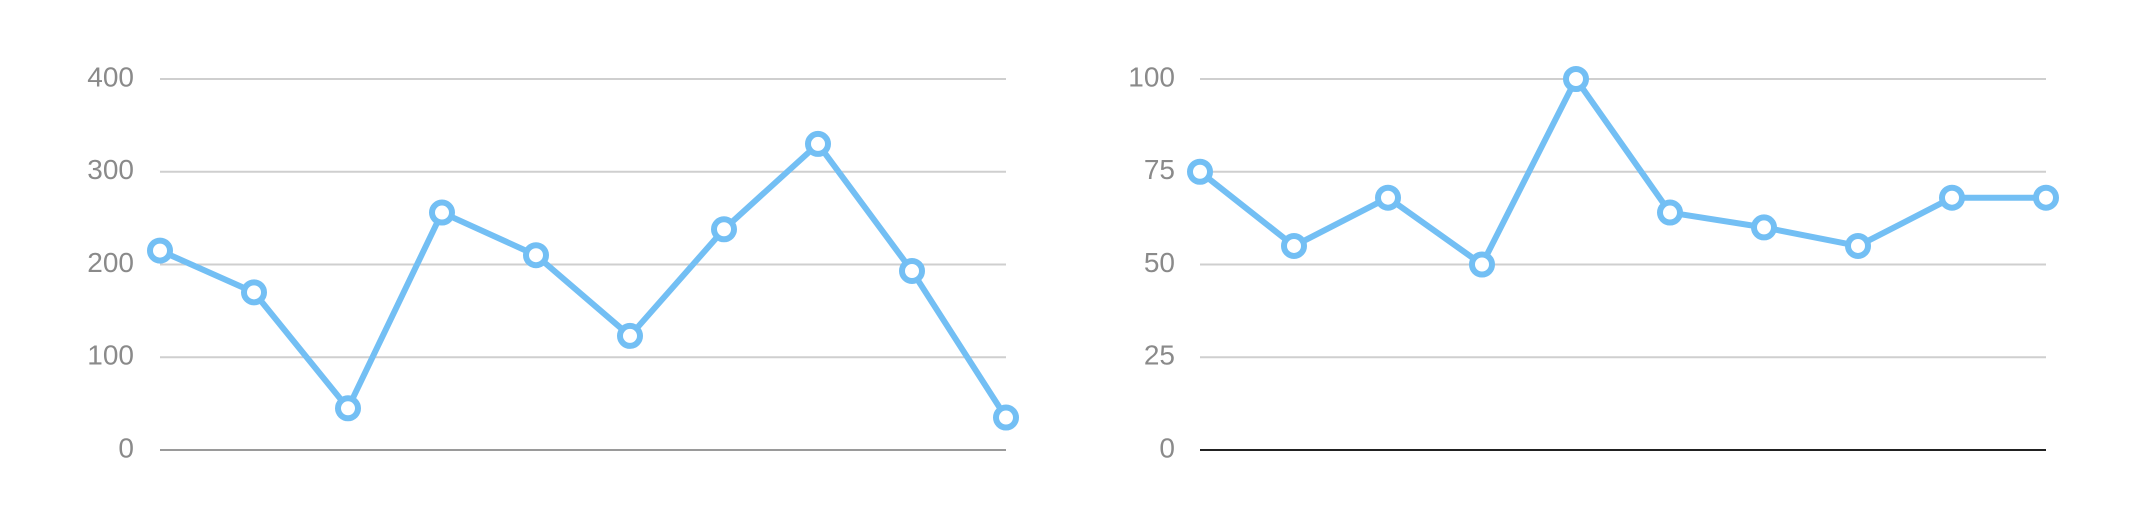 The image size is (2140, 524). Describe the element at coordinates (110, 76) in the screenshot. I see `y-tick-label: 400` at that location.